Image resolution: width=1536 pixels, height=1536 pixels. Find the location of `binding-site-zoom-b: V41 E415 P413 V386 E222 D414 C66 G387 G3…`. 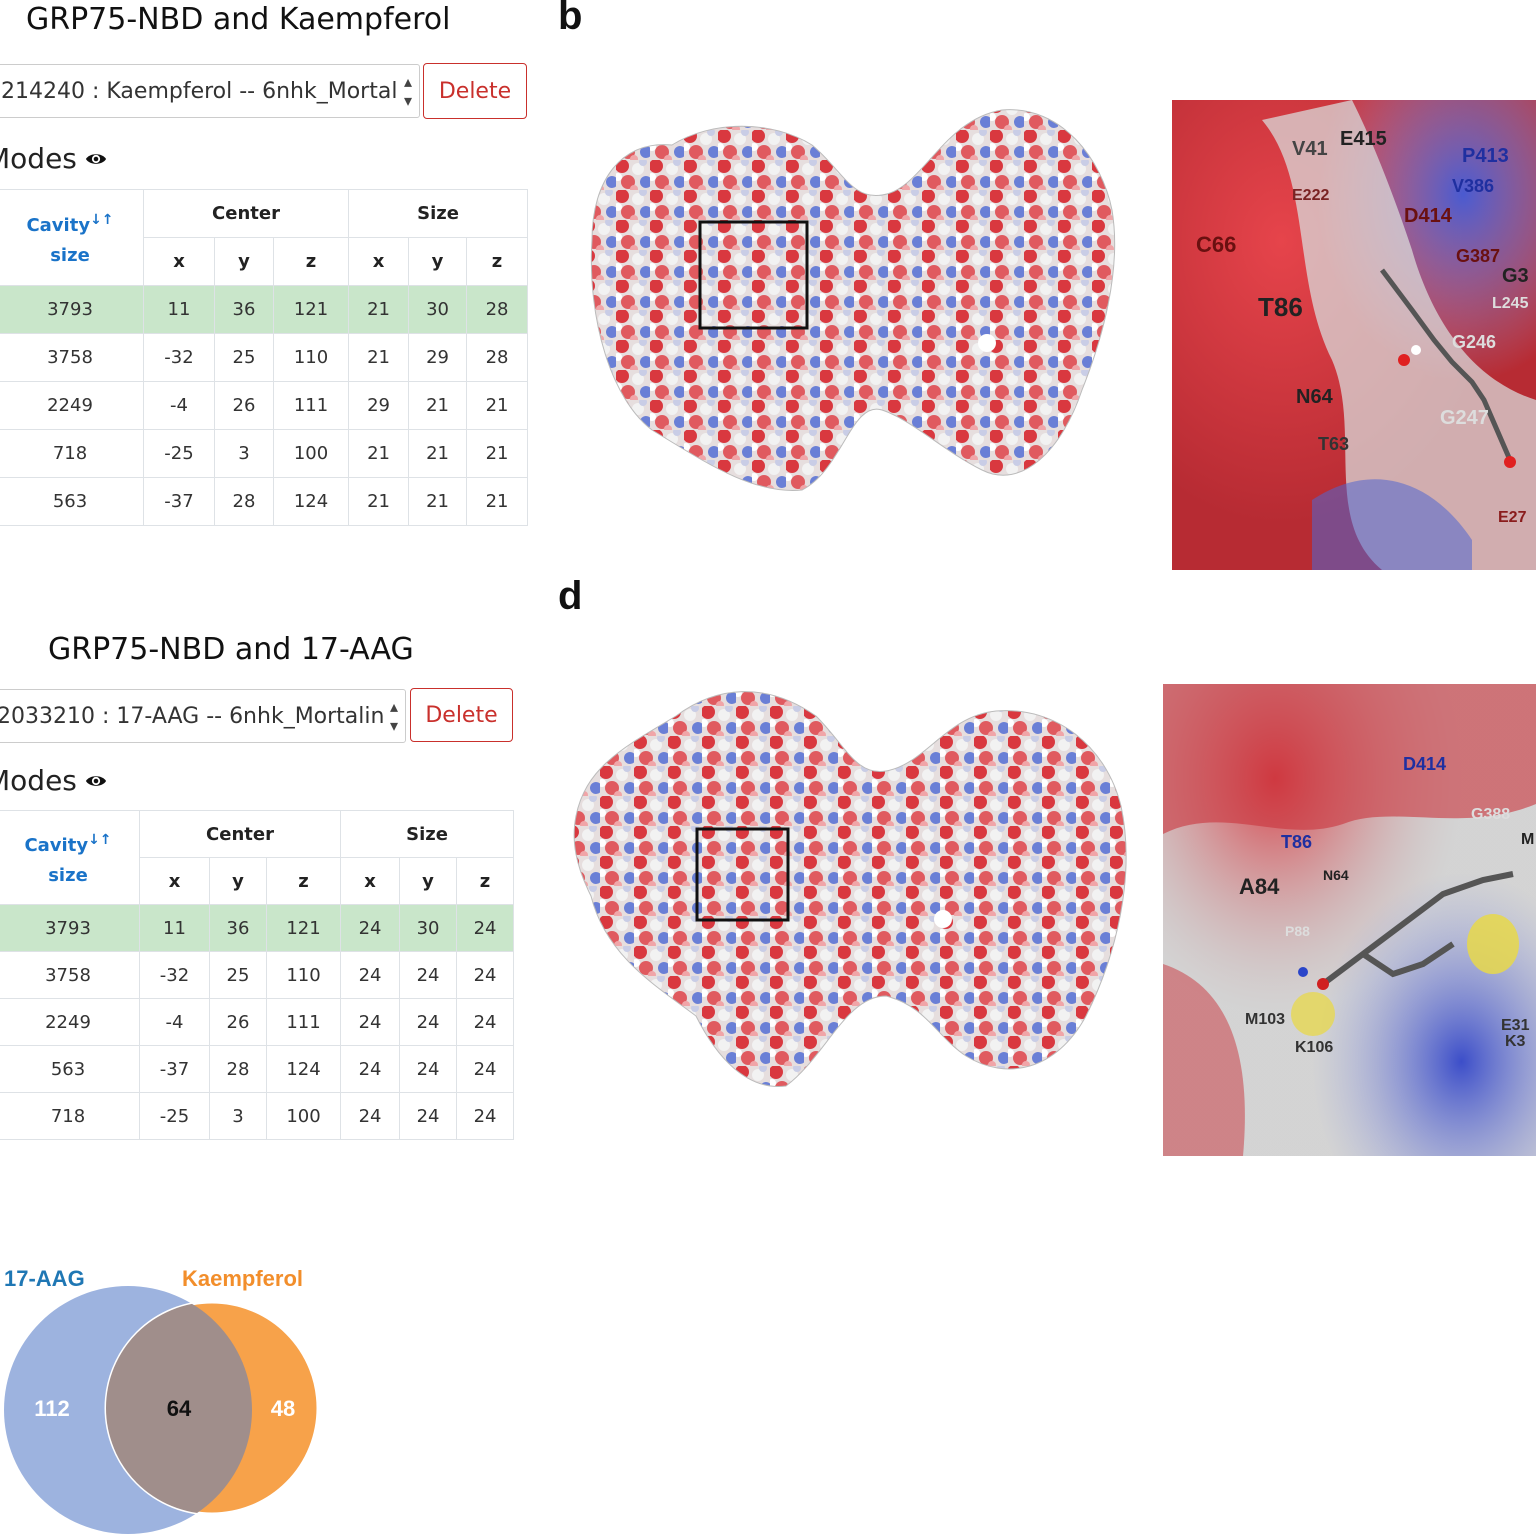

binding-site-zoom-b: V41 E415 P413 V386 E222 D414 C66 G387 G3… is located at coordinates (1354, 335).